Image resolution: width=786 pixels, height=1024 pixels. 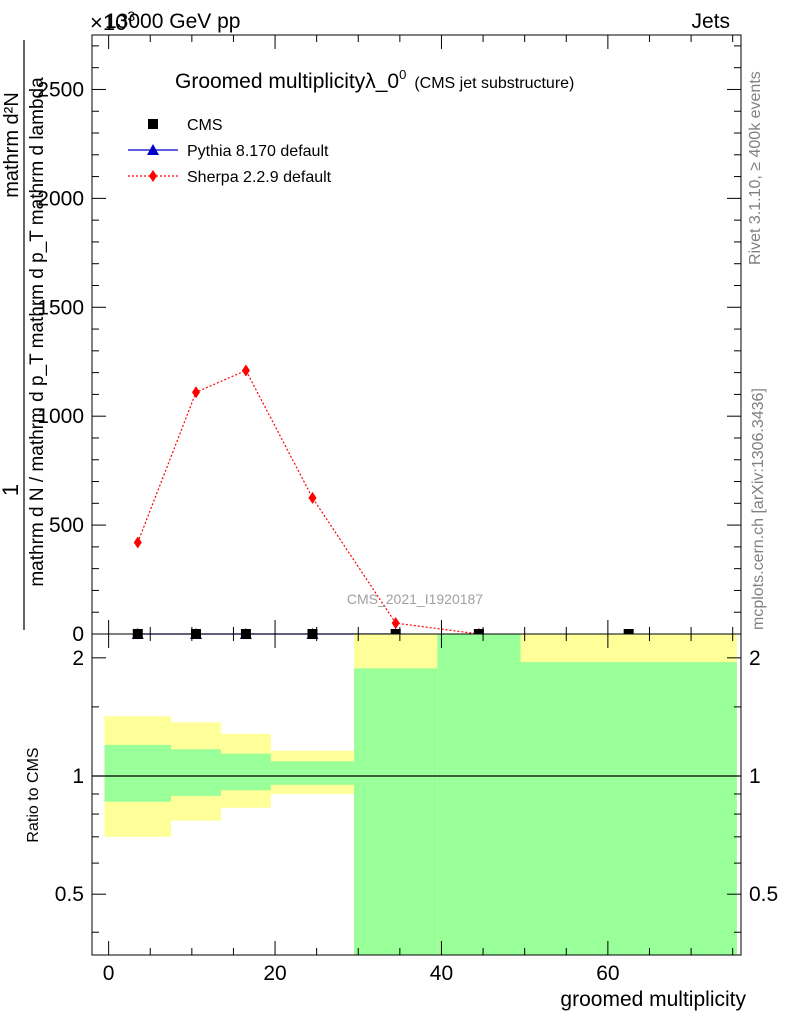 What do you see at coordinates (131, 16) in the screenshot?
I see `exponent-power: 3` at bounding box center [131, 16].